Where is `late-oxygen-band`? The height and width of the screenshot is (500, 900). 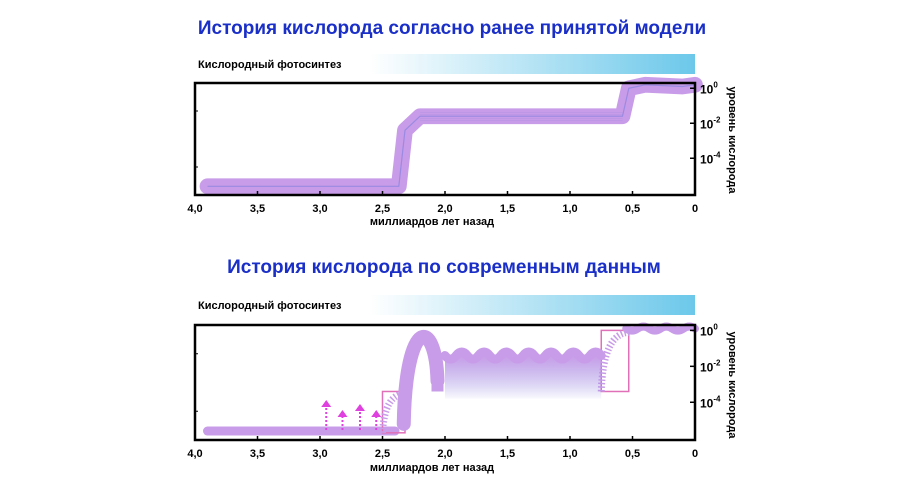
late-oxygen-band is located at coordinates (660, 328).